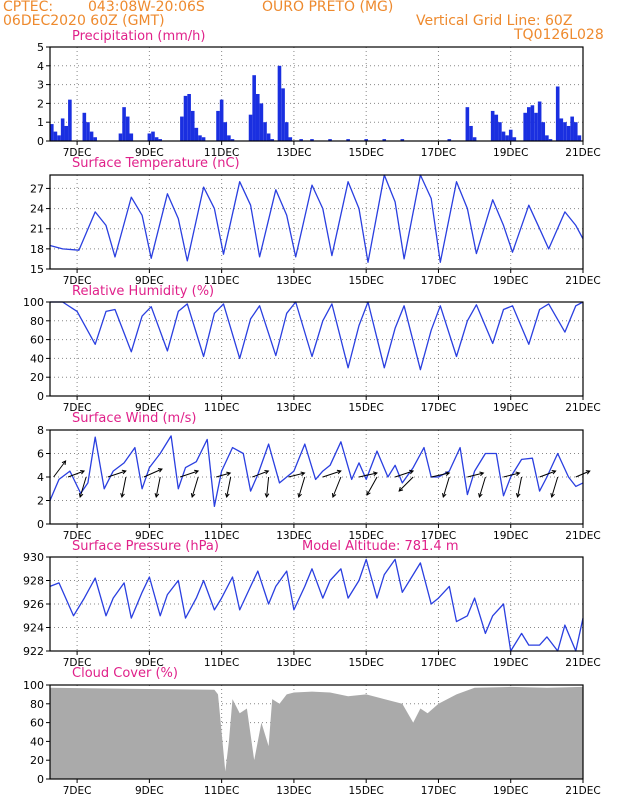 The height and width of the screenshot is (800, 618). Describe the element at coordinates (134, 418) in the screenshot. I see `panel-title-wind: Surface Wind (m/s)` at that location.